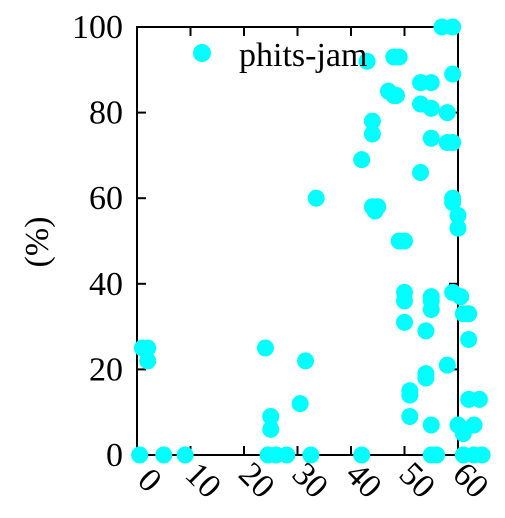  Describe the element at coordinates (106, 198) in the screenshot. I see `y-tick-label: 60` at that location.